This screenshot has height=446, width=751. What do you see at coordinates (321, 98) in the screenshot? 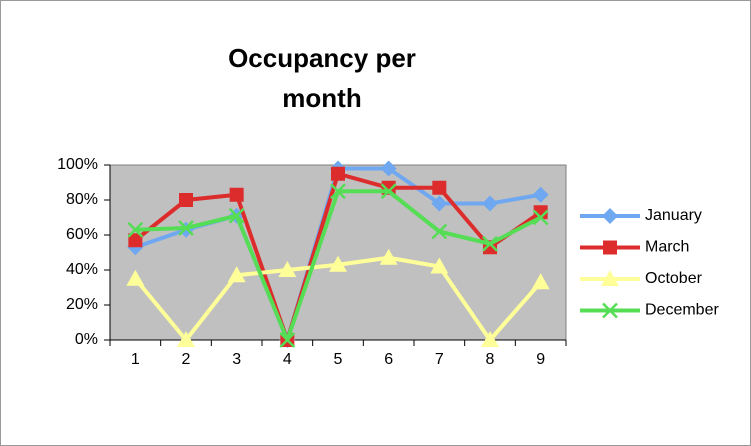
I see `chart-title: month` at bounding box center [321, 98].